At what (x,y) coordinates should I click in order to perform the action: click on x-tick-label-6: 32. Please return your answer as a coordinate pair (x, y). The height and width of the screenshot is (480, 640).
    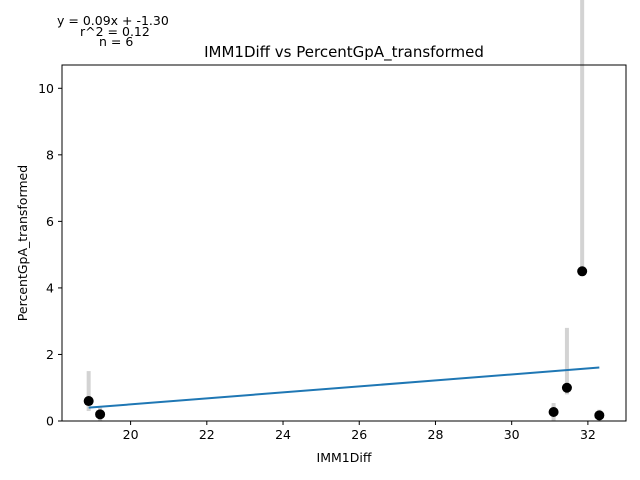
    Looking at the image, I should click on (588, 434).